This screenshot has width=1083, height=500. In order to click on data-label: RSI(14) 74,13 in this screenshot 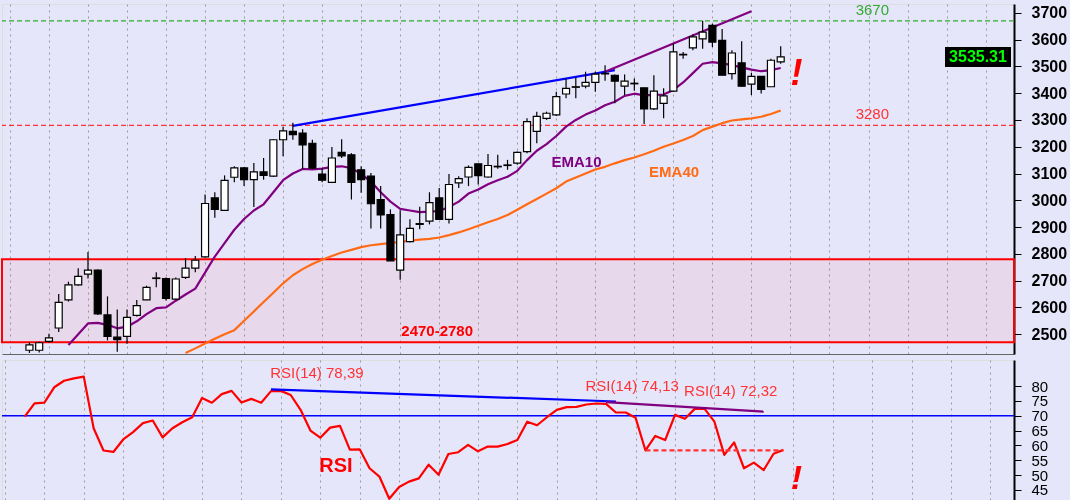, I will do `click(632, 385)`.